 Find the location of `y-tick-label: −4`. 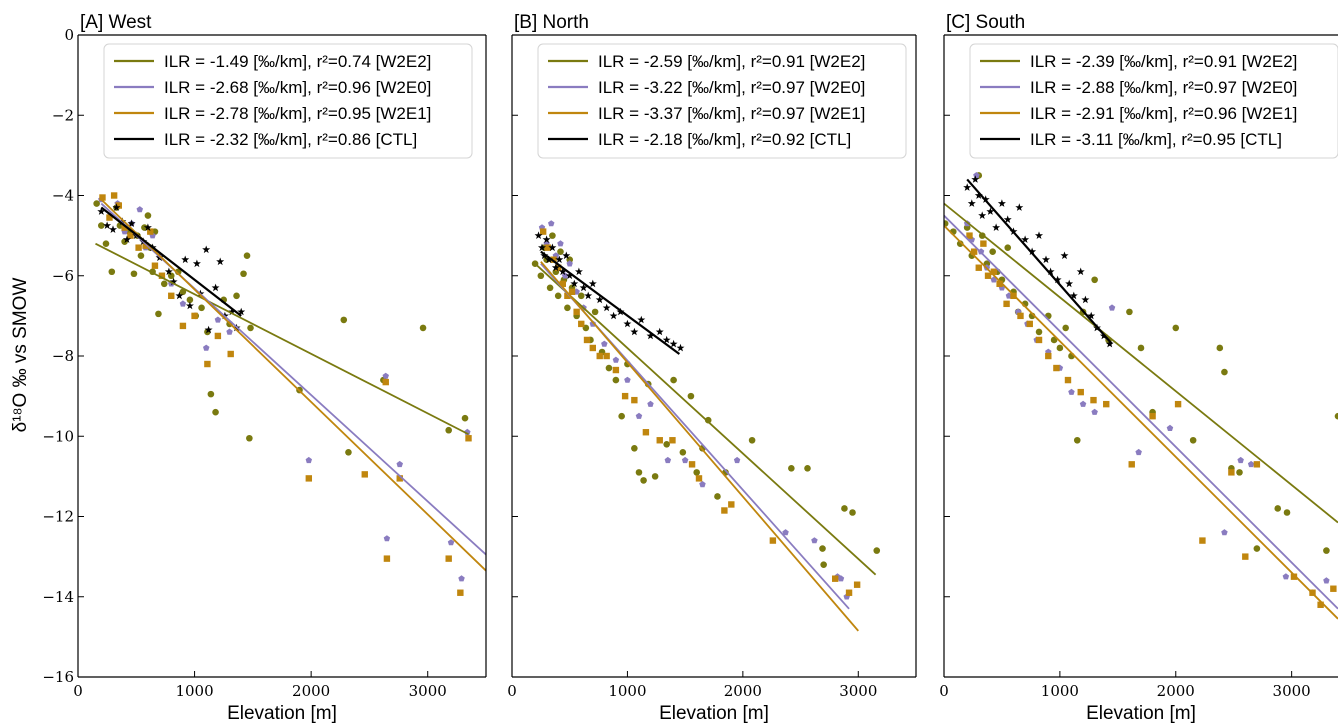

y-tick-label: −4 is located at coordinates (63, 196).